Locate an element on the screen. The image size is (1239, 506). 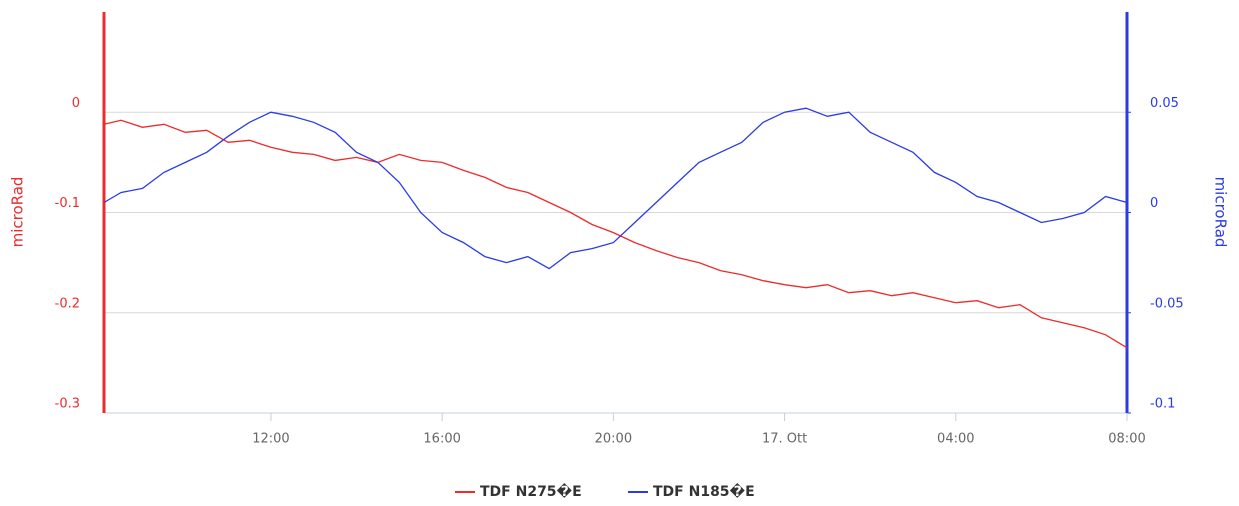
x-tick-label: 16:00 is located at coordinates (441, 439).